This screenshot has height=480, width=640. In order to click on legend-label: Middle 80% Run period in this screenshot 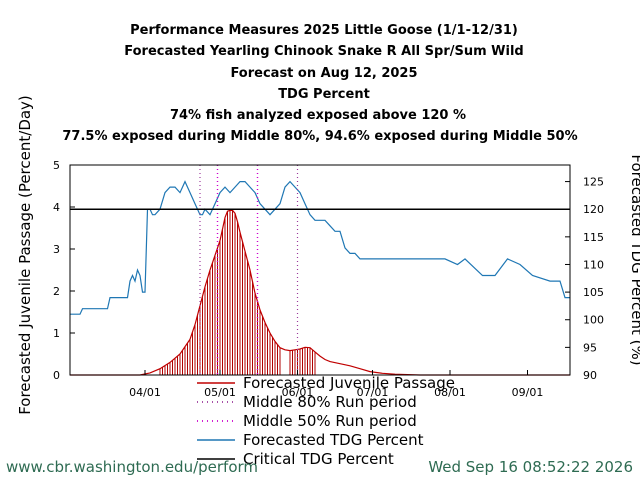, I will do `click(330, 402)`.